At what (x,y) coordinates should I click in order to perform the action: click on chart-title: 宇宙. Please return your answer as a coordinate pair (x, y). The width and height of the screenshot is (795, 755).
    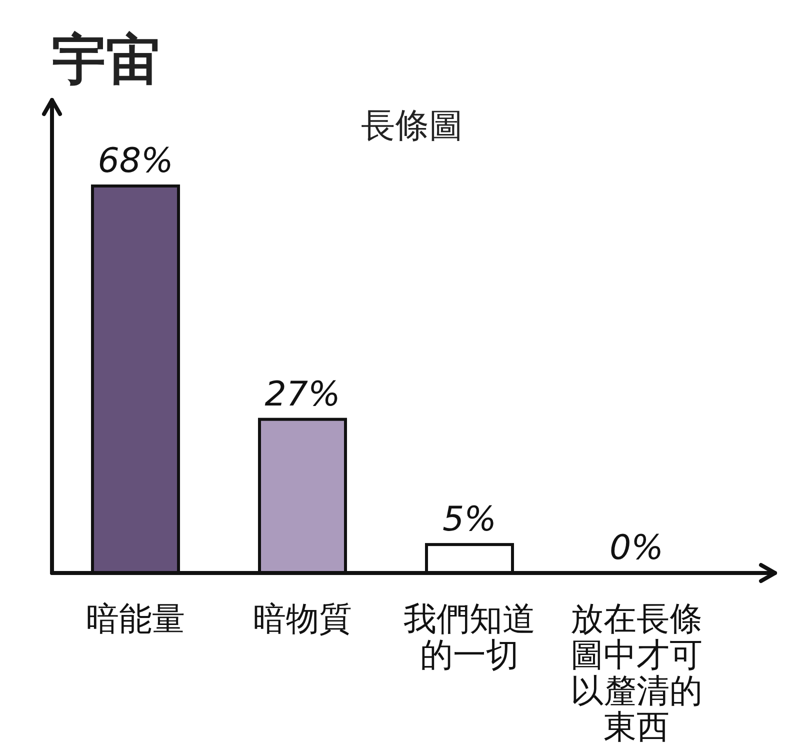
    Looking at the image, I should click on (106, 59).